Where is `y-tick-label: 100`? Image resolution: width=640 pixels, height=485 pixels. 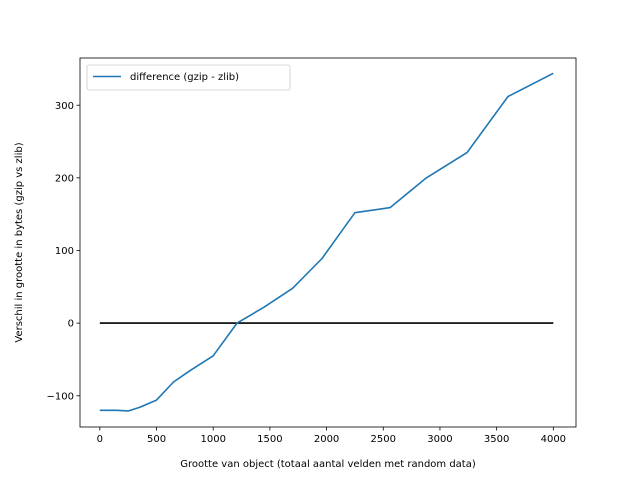 y-tick-label: 100 is located at coordinates (64, 251).